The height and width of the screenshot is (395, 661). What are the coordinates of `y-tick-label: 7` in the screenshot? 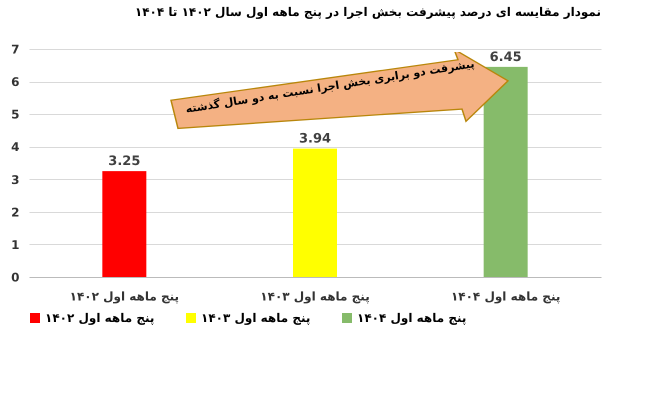 It's located at (15, 49).